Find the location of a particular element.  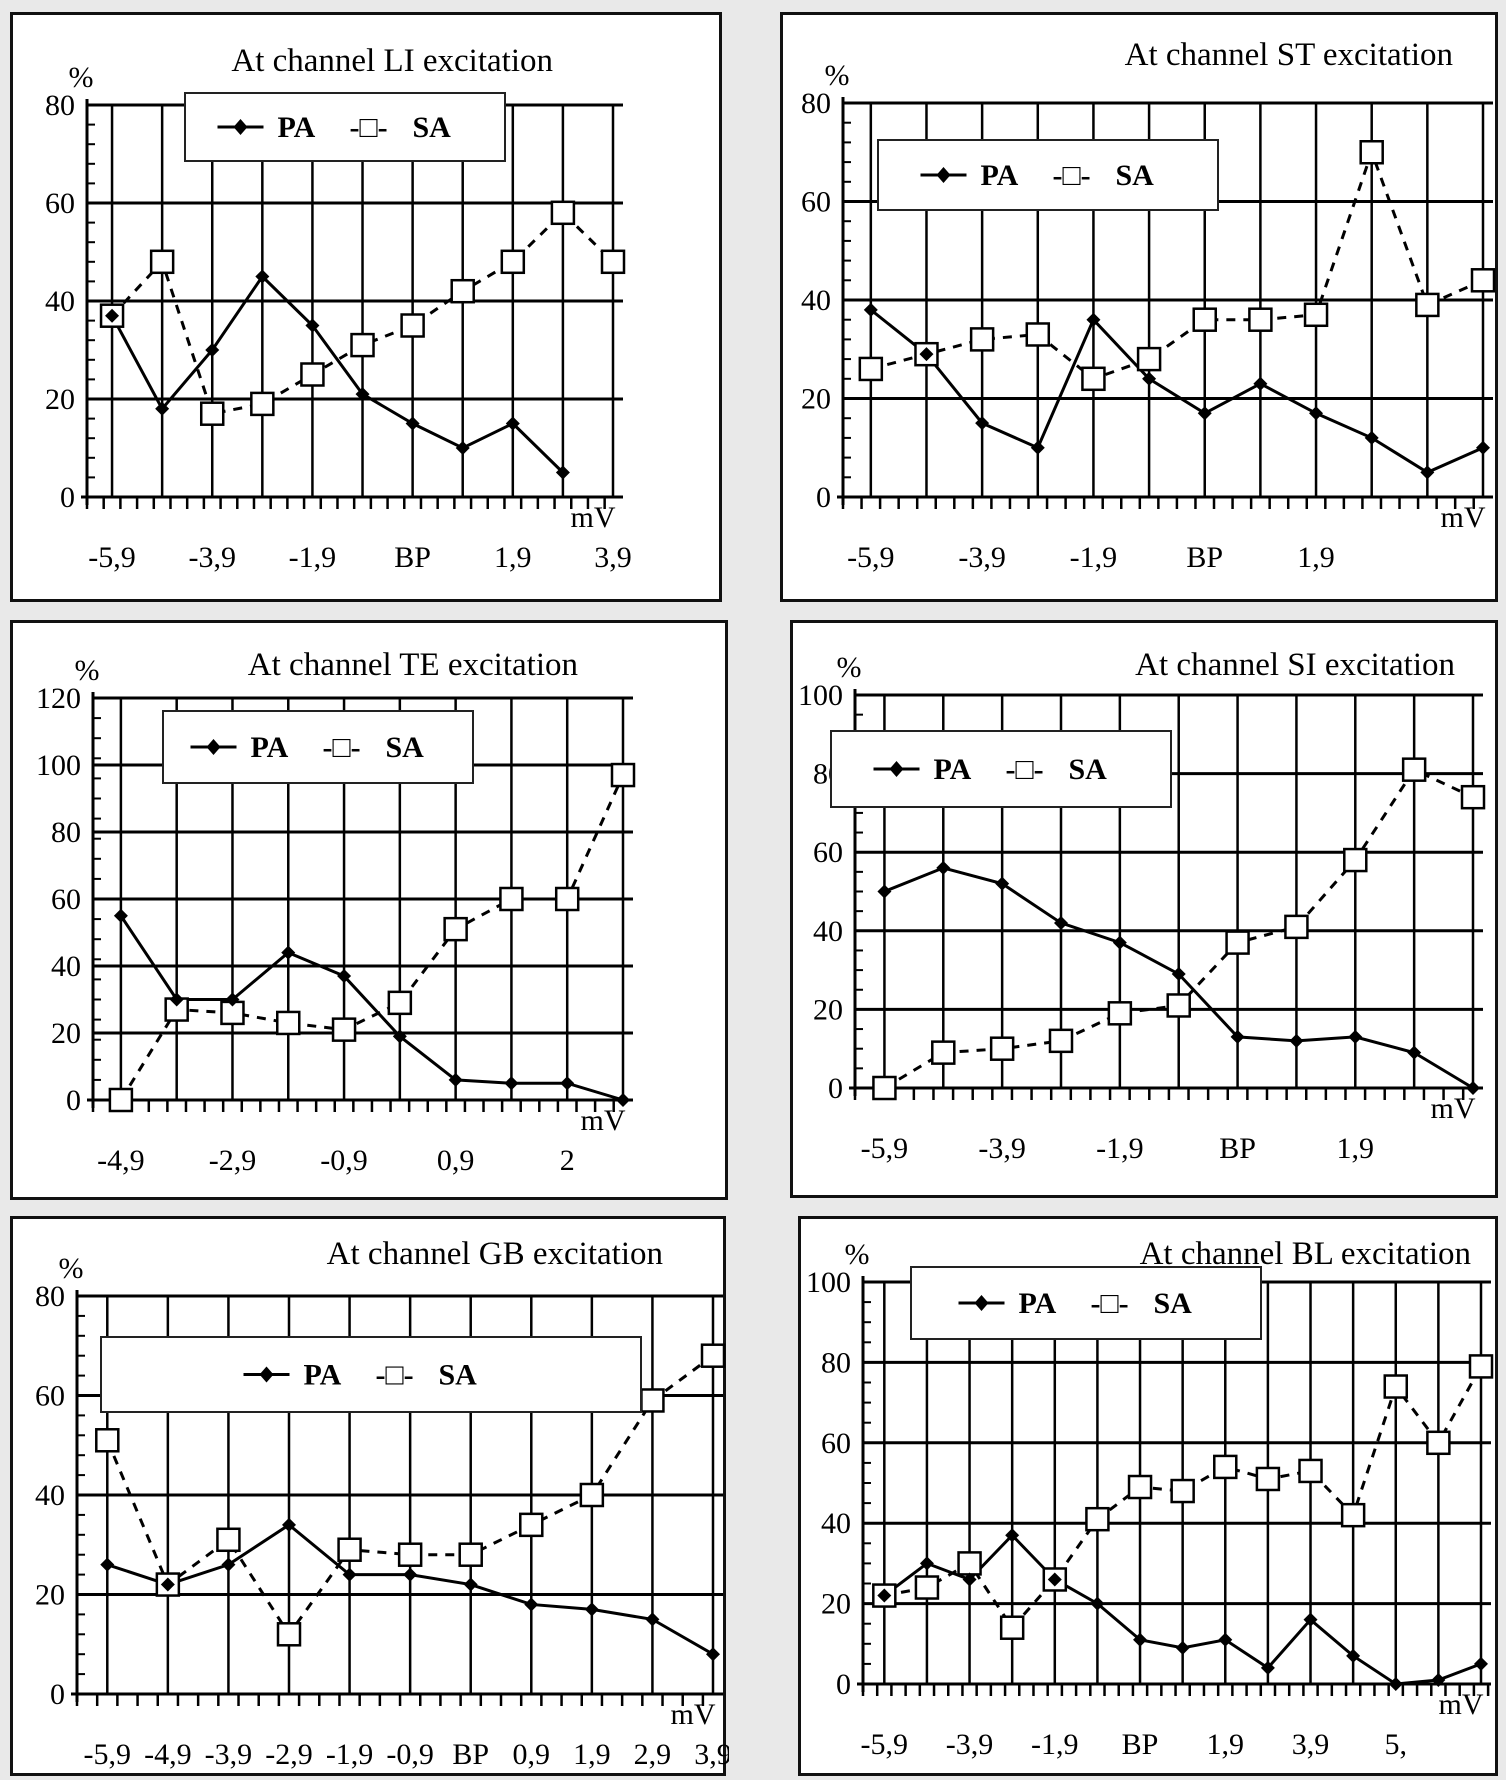

x-tick-label: 0,9 is located at coordinates (456, 1160).